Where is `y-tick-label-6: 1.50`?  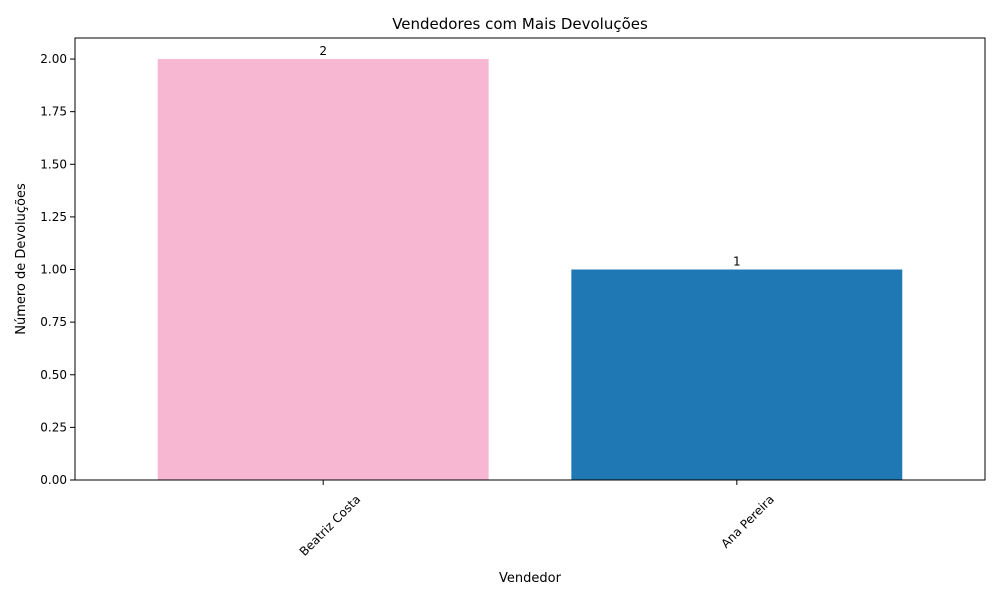 y-tick-label-6: 1.50 is located at coordinates (53, 164).